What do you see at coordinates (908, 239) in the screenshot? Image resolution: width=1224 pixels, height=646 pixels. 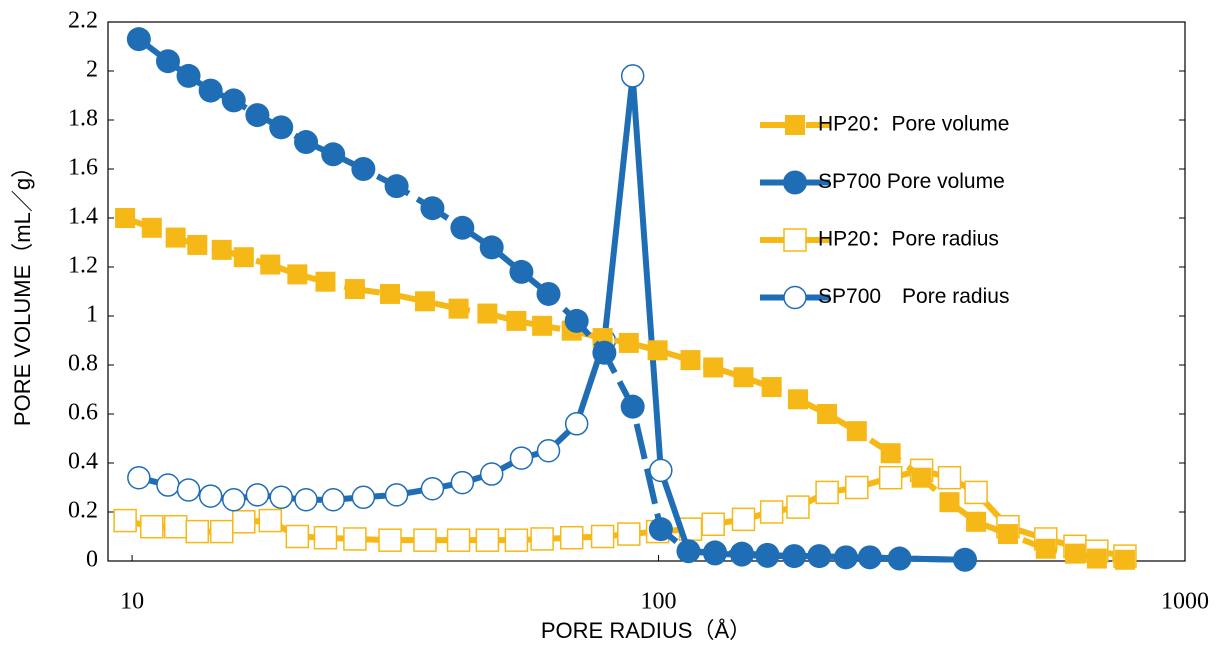 I see `legend-label: HP20：Pore radius` at bounding box center [908, 239].